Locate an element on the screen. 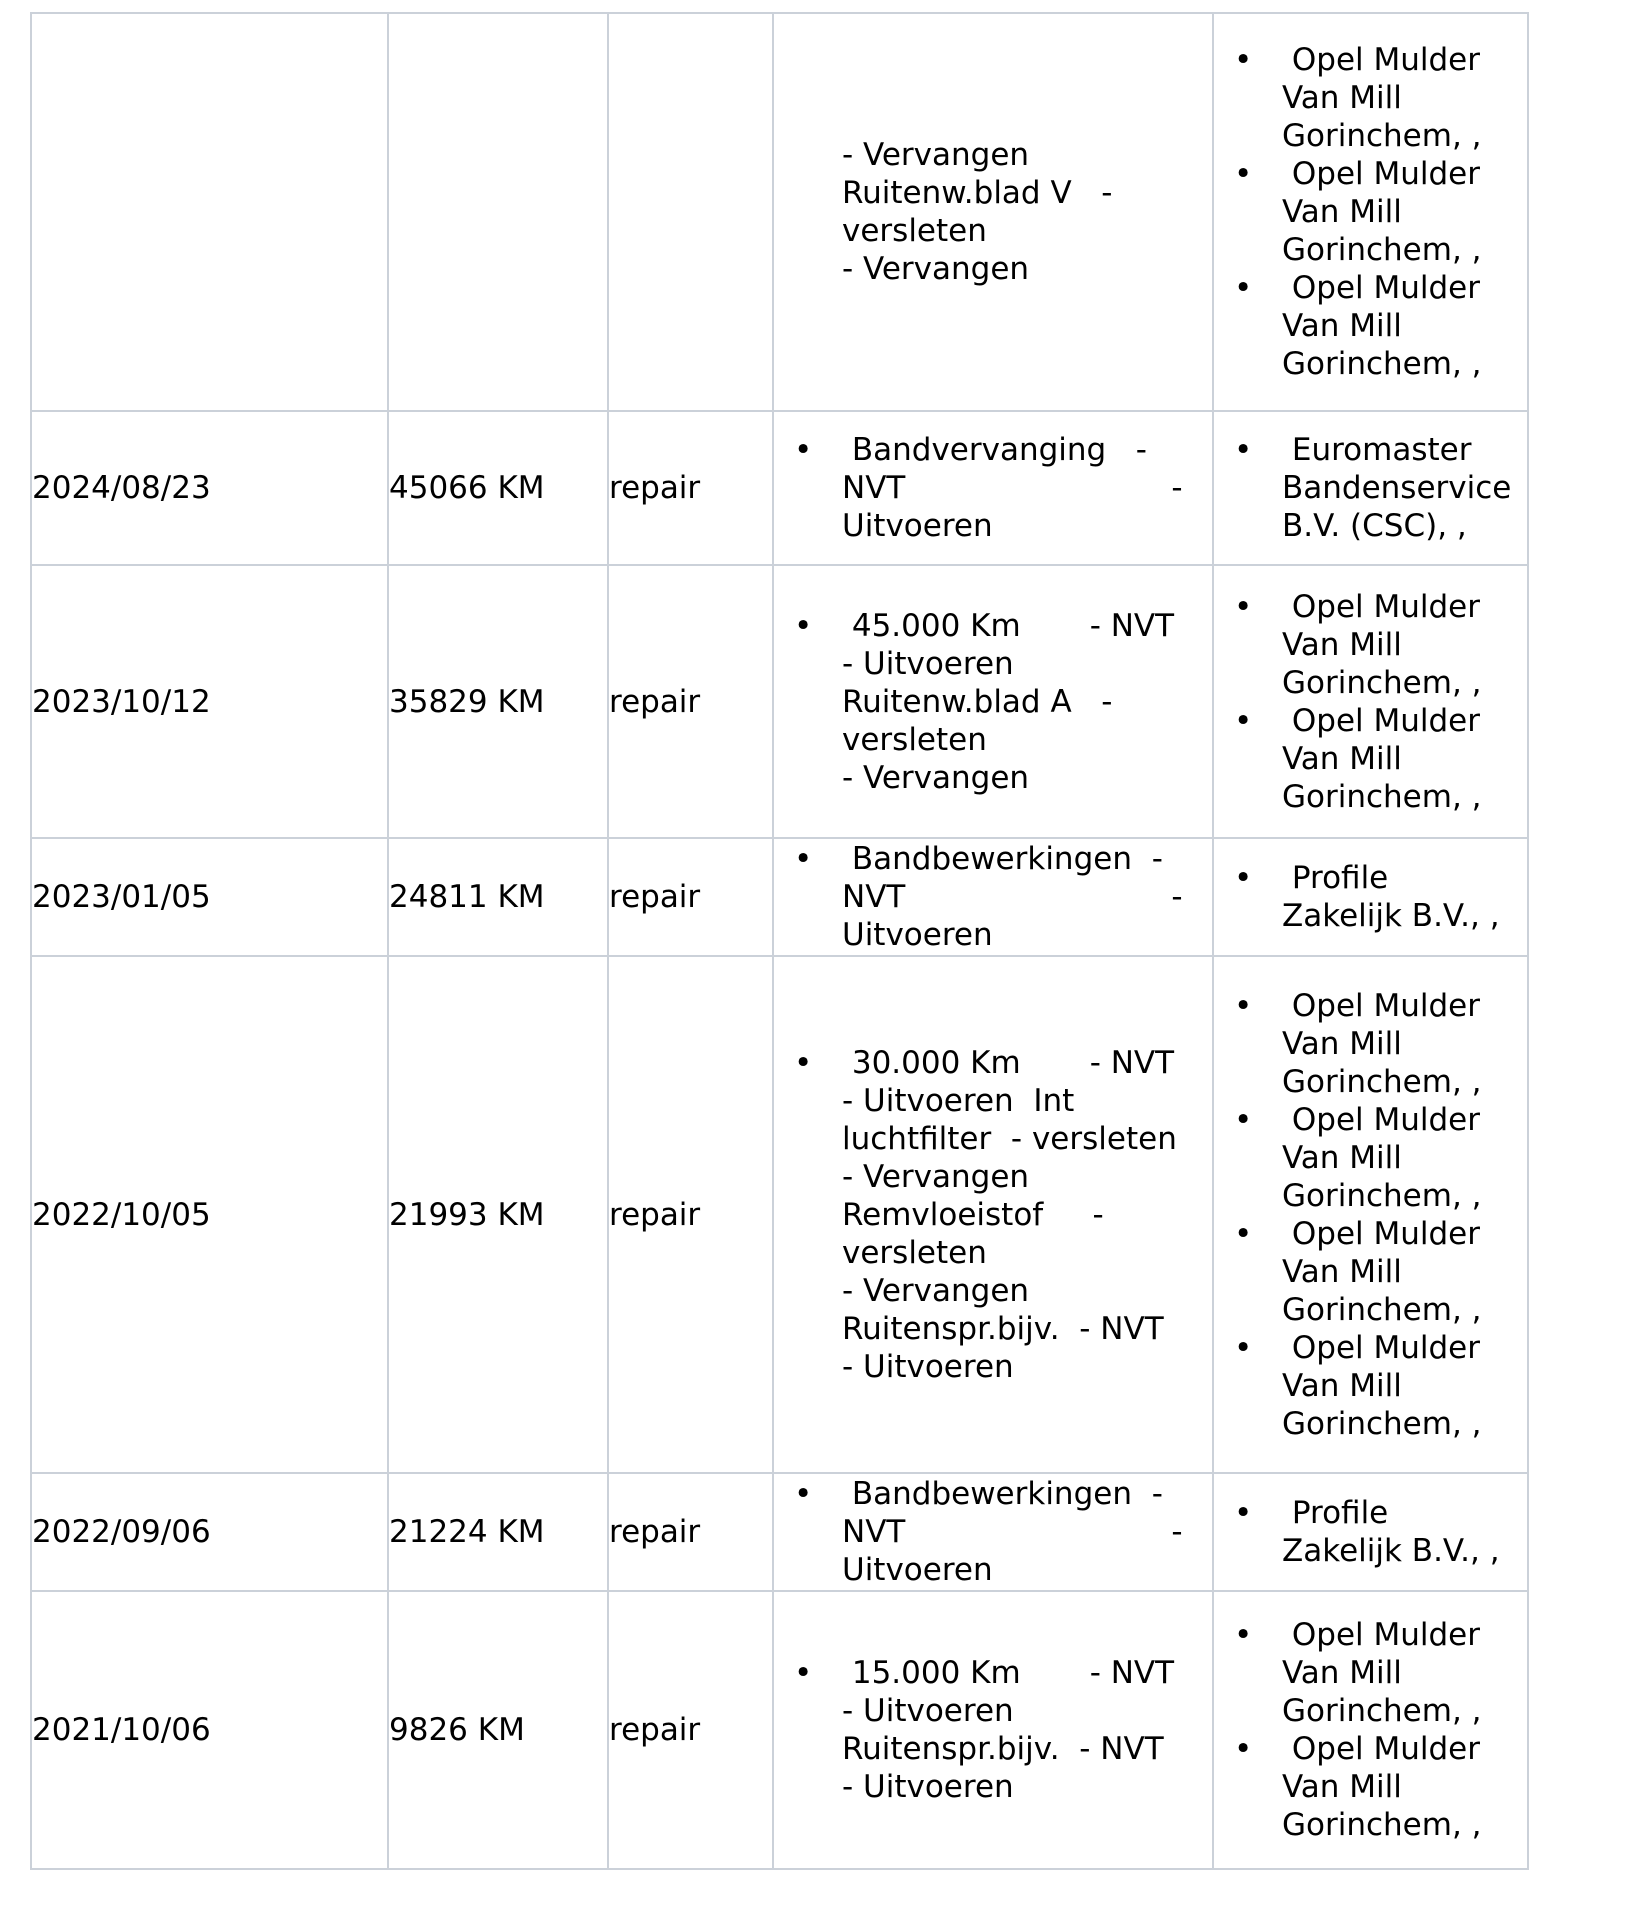  mileage-cell: 9826 KM is located at coordinates (498, 1730).